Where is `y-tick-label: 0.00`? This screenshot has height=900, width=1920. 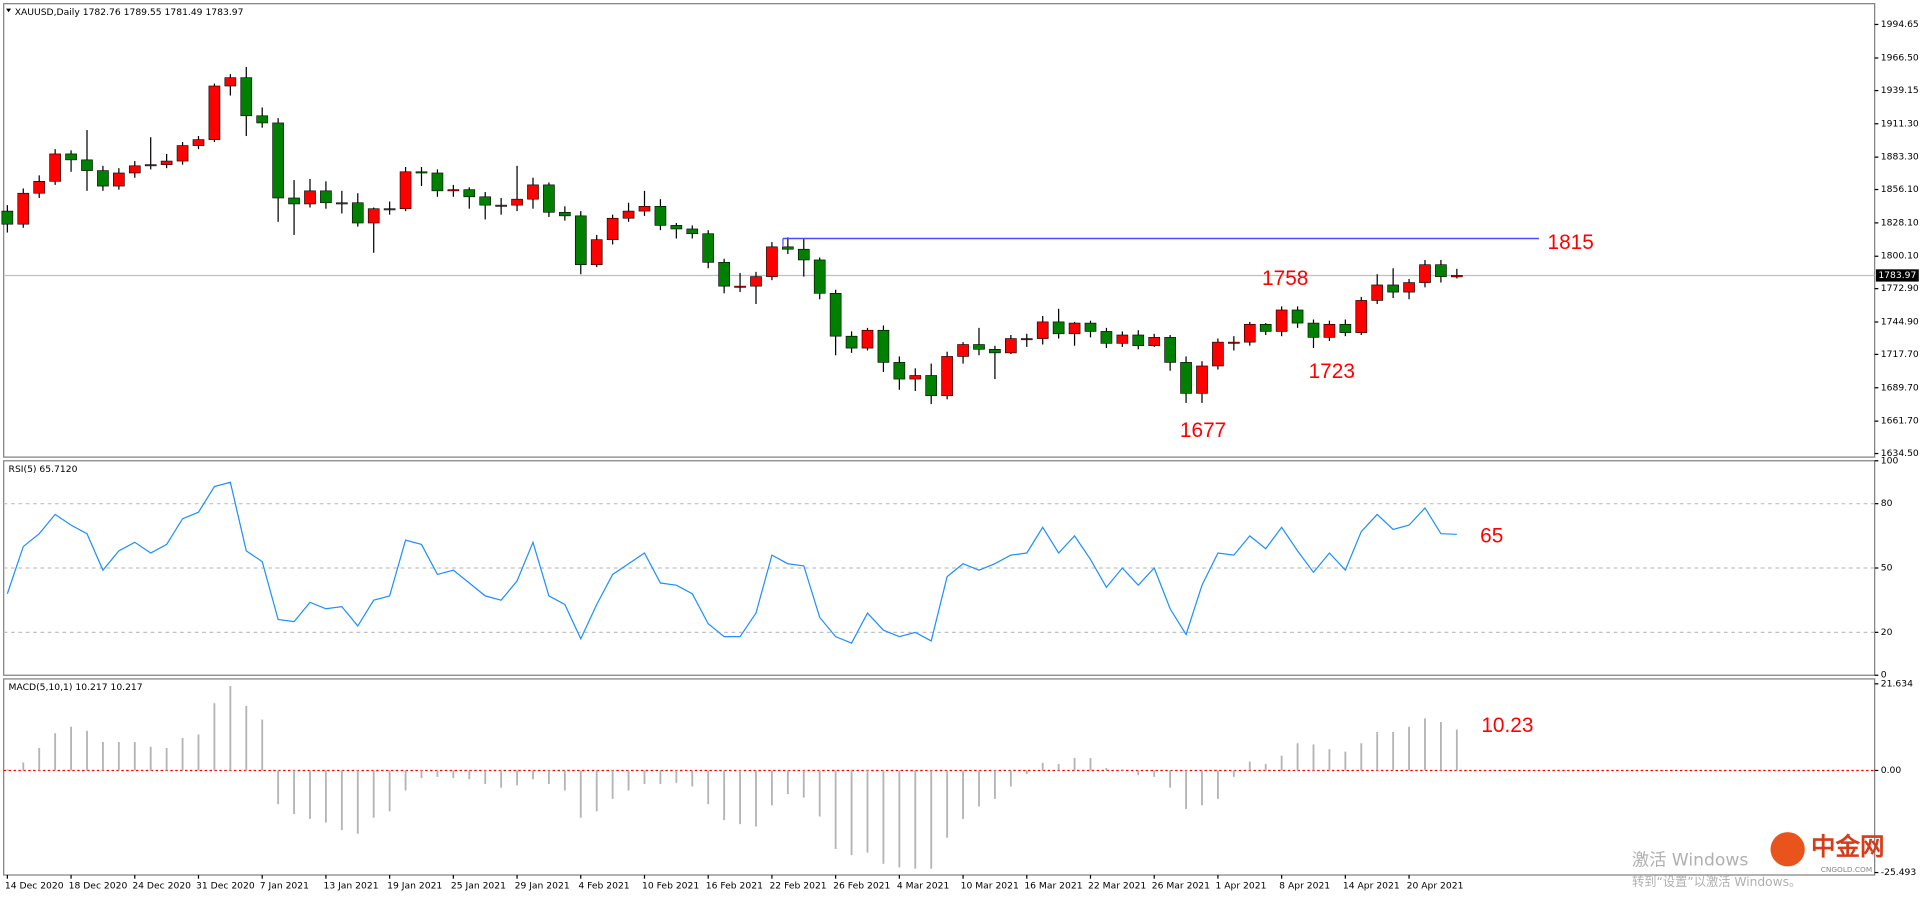 y-tick-label: 0.00 is located at coordinates (1891, 770).